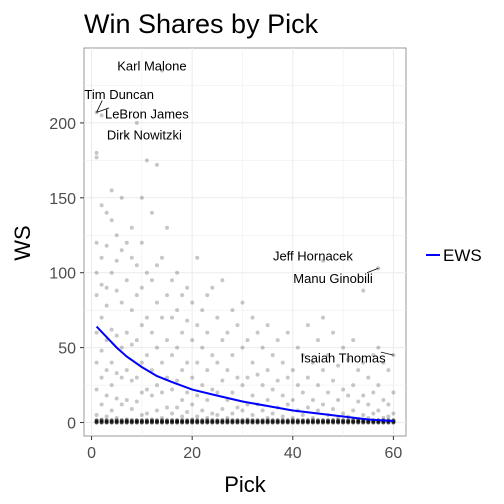  I want to click on y-axis-ticks: 050100150200, so click(66, 274).